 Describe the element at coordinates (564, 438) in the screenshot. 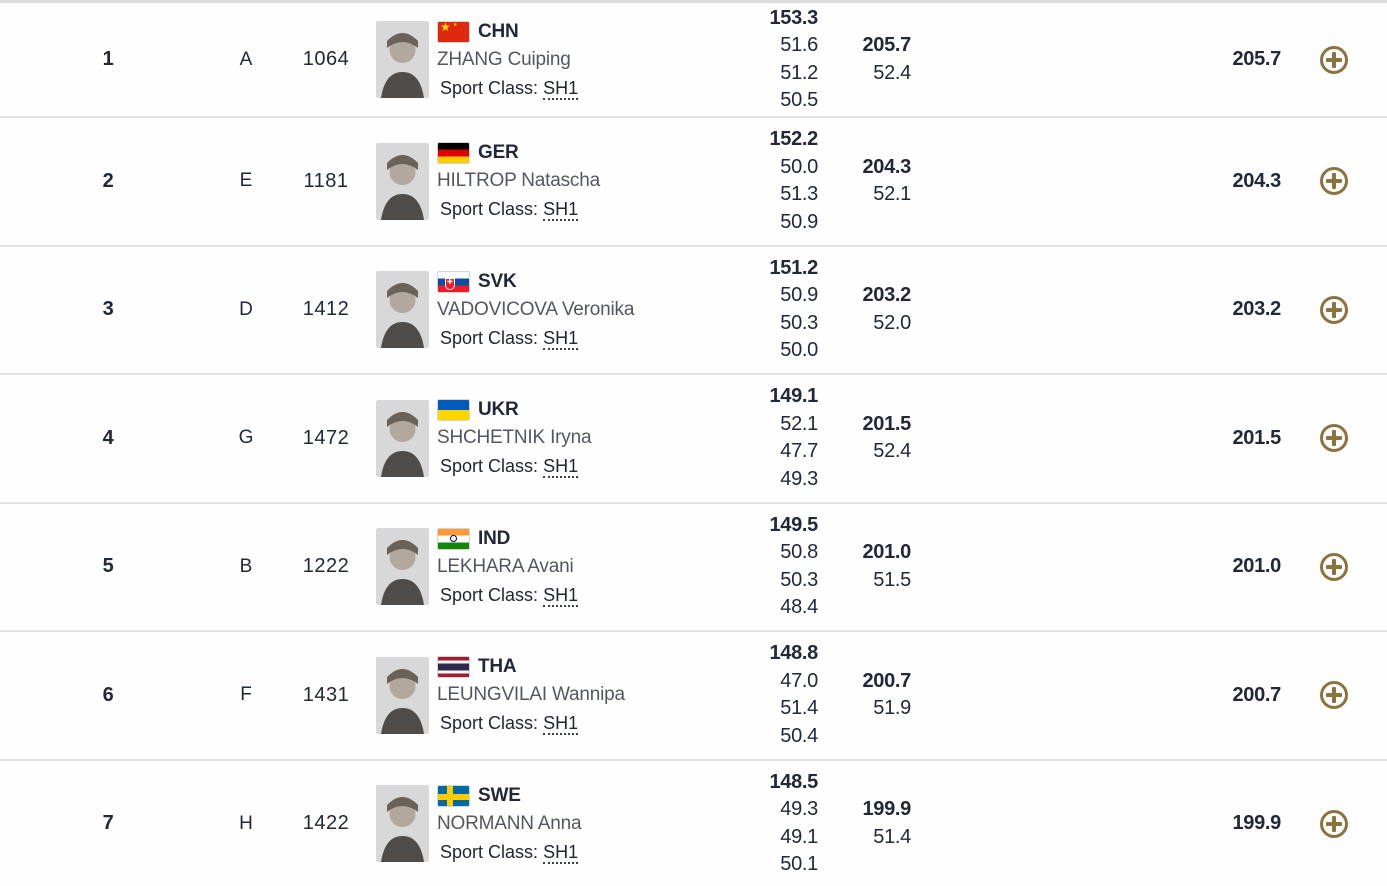

I see `athlete-identity: UKR SHCHETNIK Iryna Sport Class: SH1` at that location.